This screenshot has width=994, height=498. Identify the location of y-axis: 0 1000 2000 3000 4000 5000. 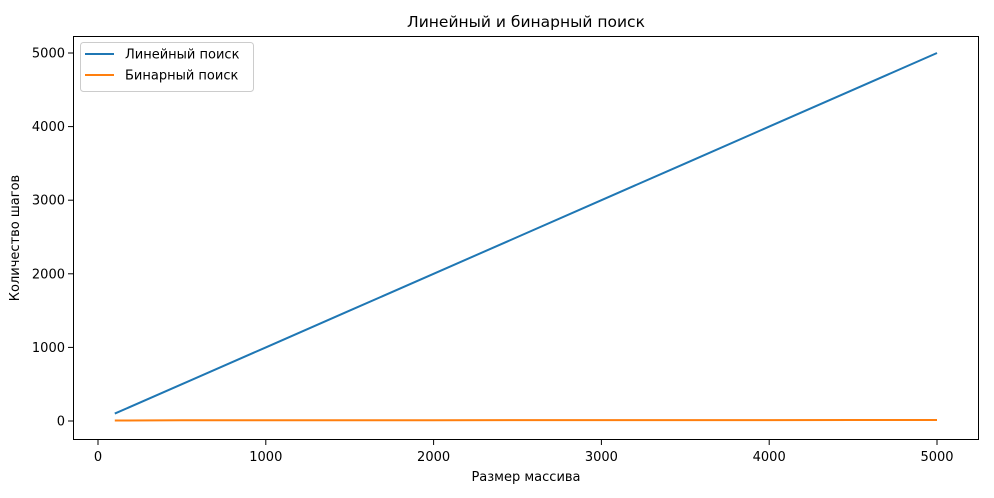
(52, 238).